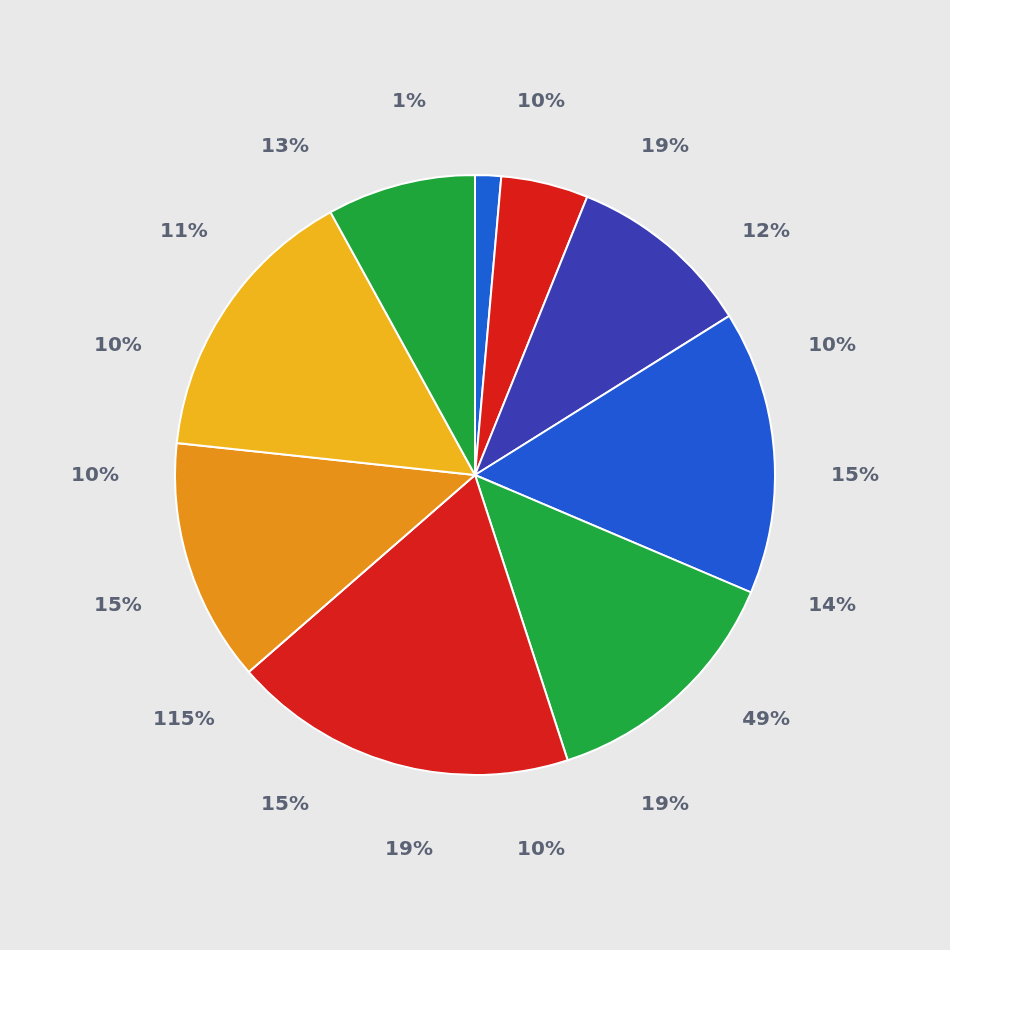 The image size is (1024, 1024). Describe the element at coordinates (285, 144) in the screenshot. I see `text: 13%` at that location.